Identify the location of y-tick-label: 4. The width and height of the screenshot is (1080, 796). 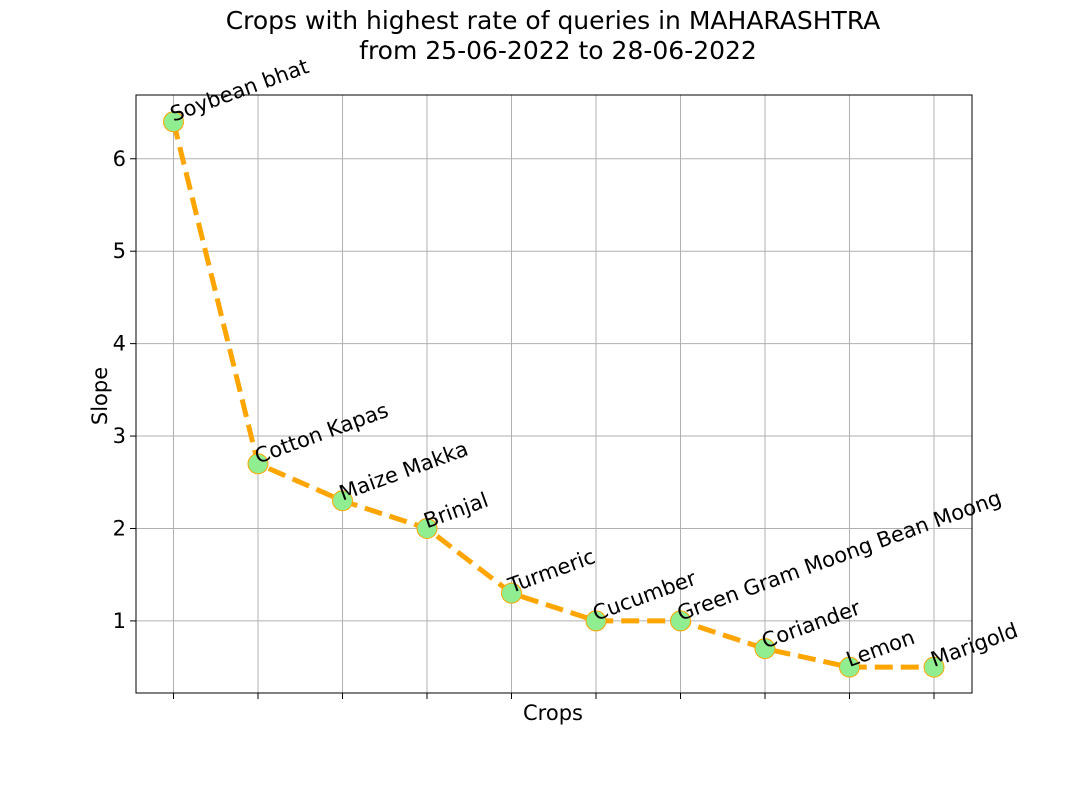
(119, 344).